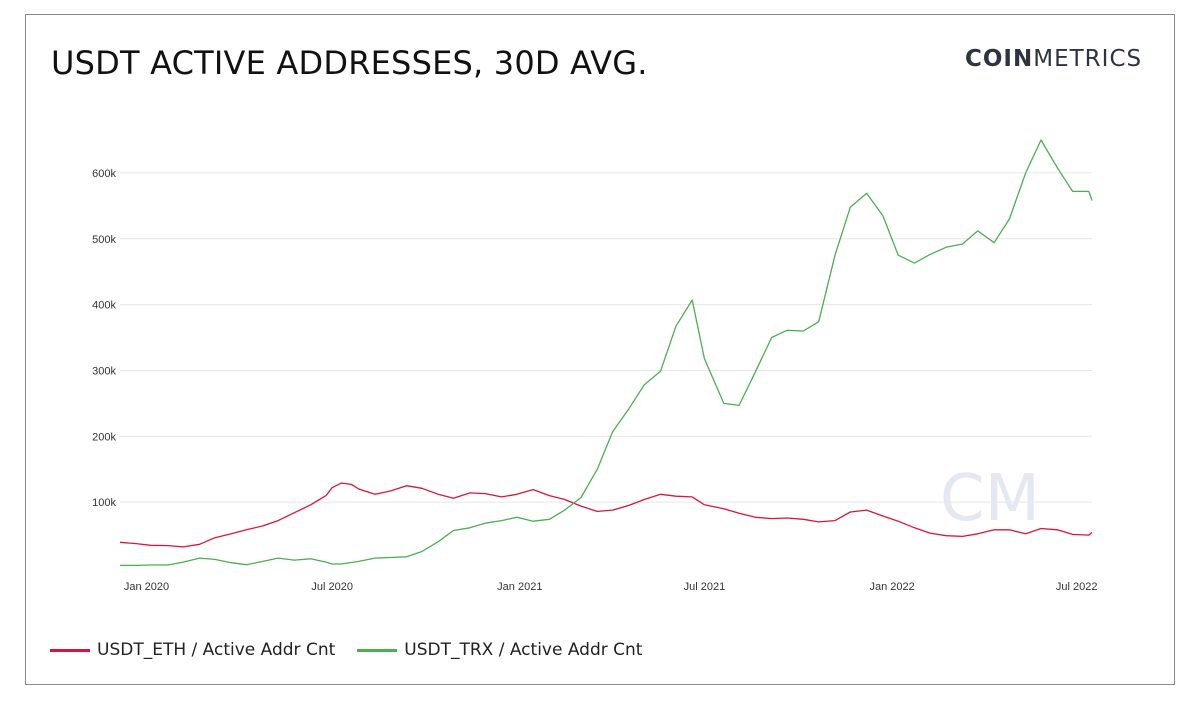  What do you see at coordinates (990, 499) in the screenshot?
I see `cm-watermark: CM` at bounding box center [990, 499].